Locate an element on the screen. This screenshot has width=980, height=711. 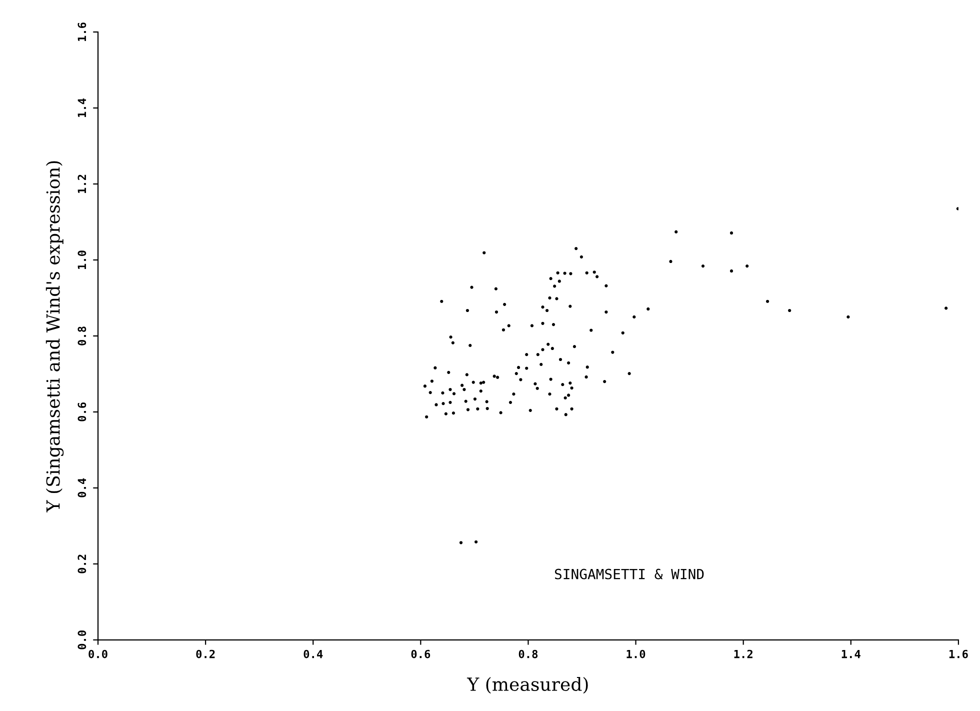
y-tick-label: 0.8 is located at coordinates (82, 336).